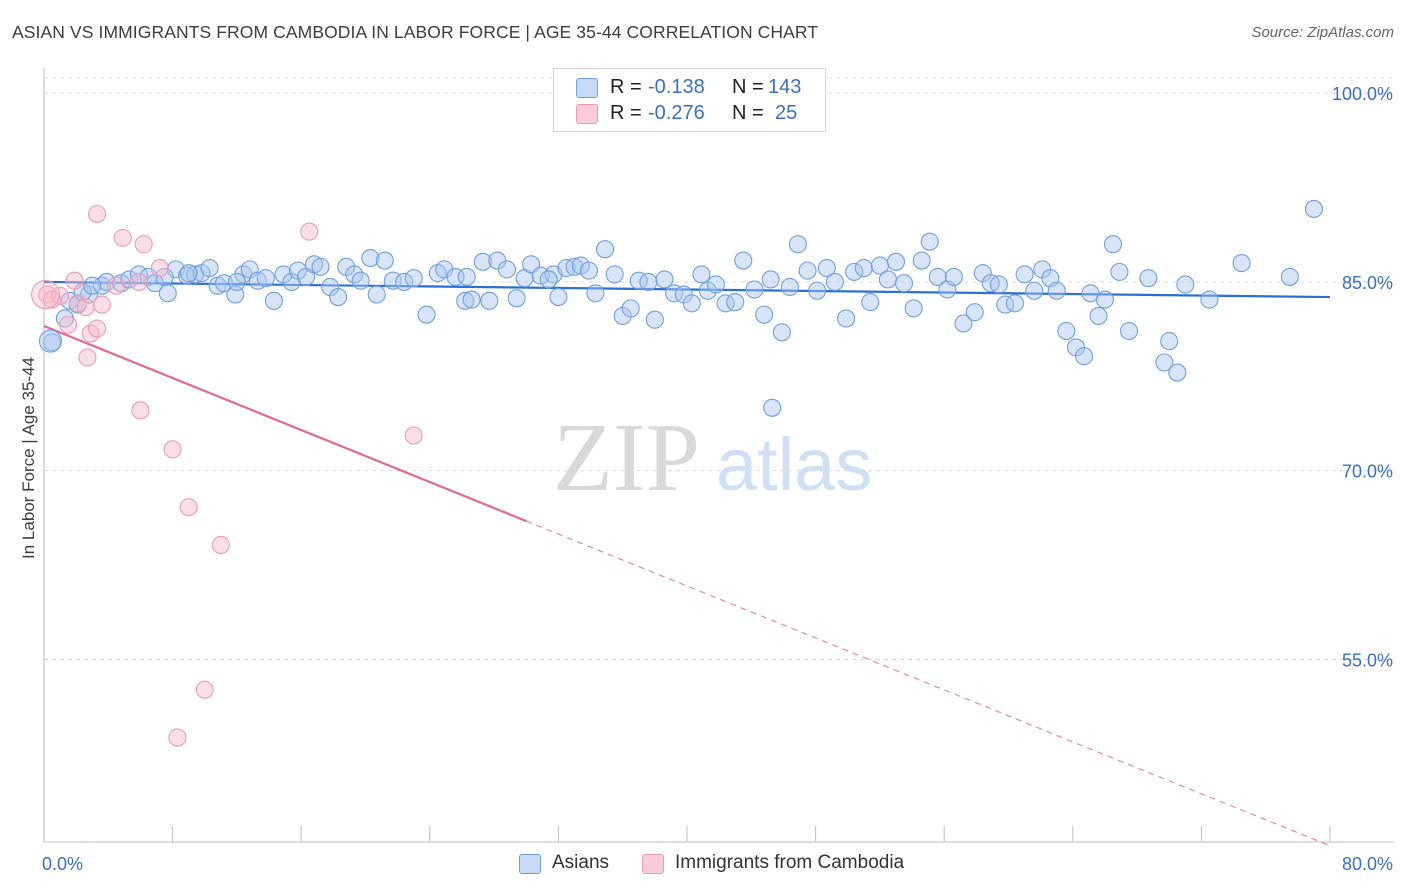  Describe the element at coordinates (786, 113) in the screenshot. I see `n-value: 25` at that location.